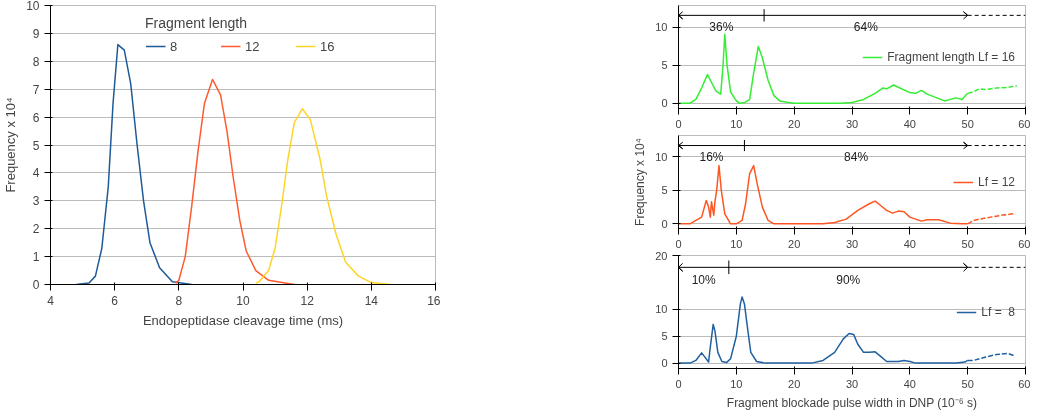  What do you see at coordinates (721, 27) in the screenshot?
I see `annotation: 36%` at bounding box center [721, 27].